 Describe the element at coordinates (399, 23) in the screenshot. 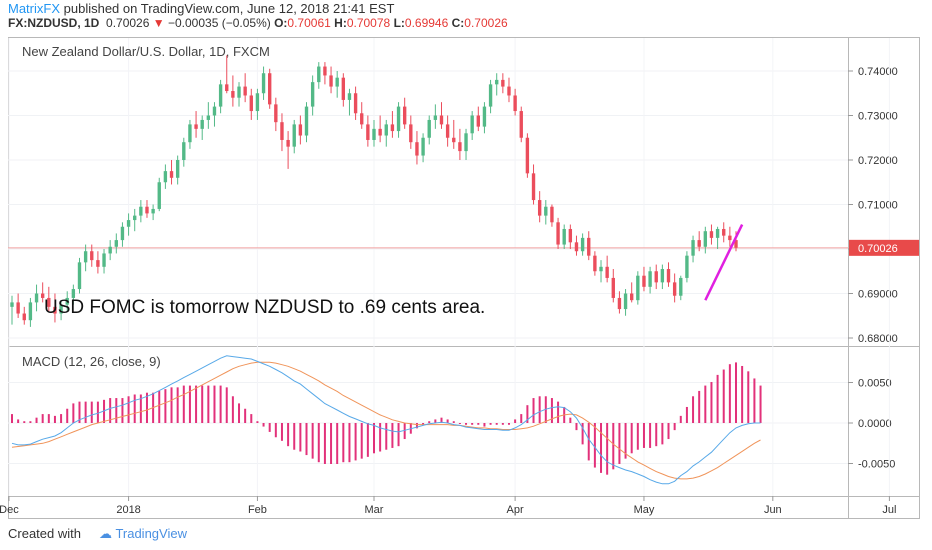

I see `low-label: L:` at that location.